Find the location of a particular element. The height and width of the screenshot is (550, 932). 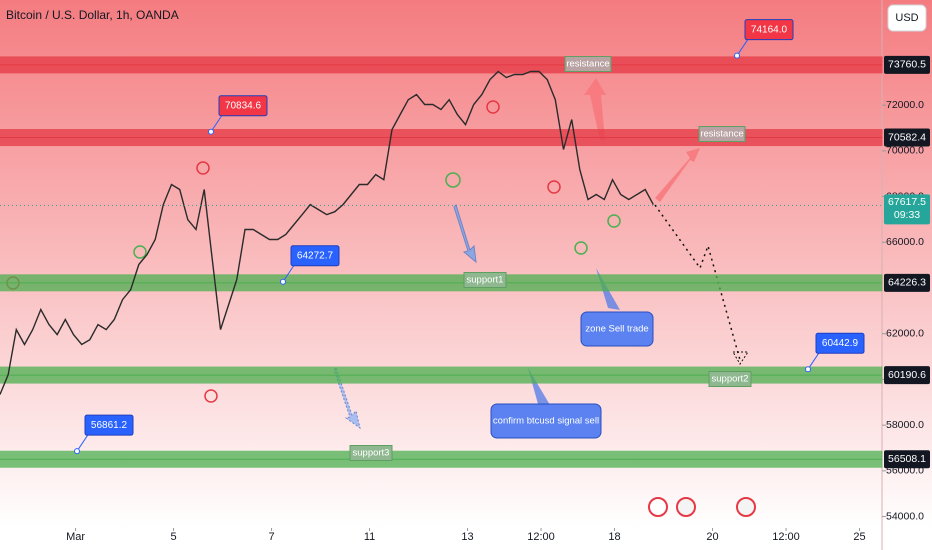

x-tick-label: 5 is located at coordinates (173, 537).